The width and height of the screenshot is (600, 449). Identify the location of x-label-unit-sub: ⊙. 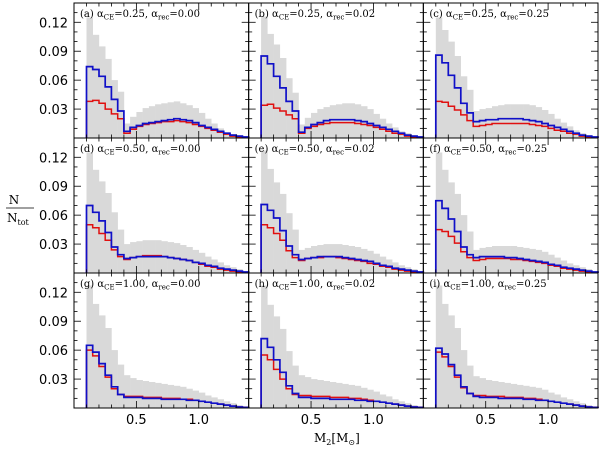
(351, 442).